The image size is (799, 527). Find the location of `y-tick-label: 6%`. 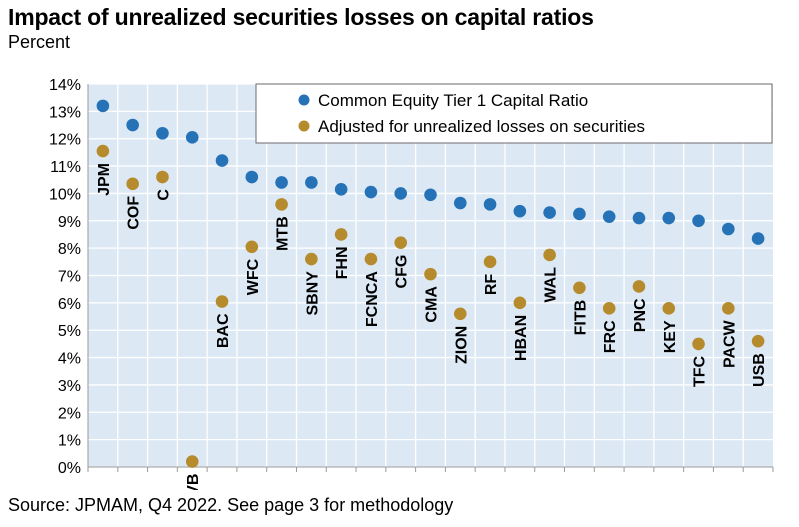

y-tick-label: 6% is located at coordinates (69, 304).